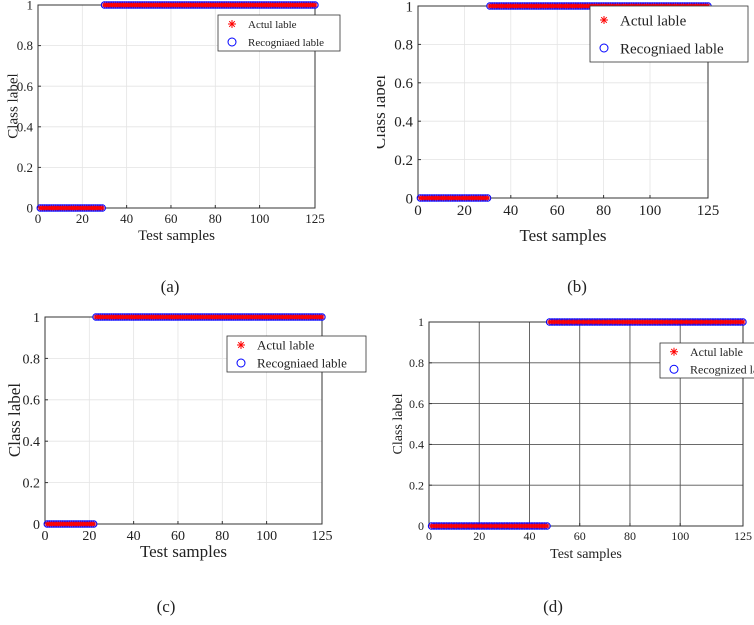 The image size is (754, 625). Describe the element at coordinates (170, 286) in the screenshot. I see `panel-caption: (a)` at that location.